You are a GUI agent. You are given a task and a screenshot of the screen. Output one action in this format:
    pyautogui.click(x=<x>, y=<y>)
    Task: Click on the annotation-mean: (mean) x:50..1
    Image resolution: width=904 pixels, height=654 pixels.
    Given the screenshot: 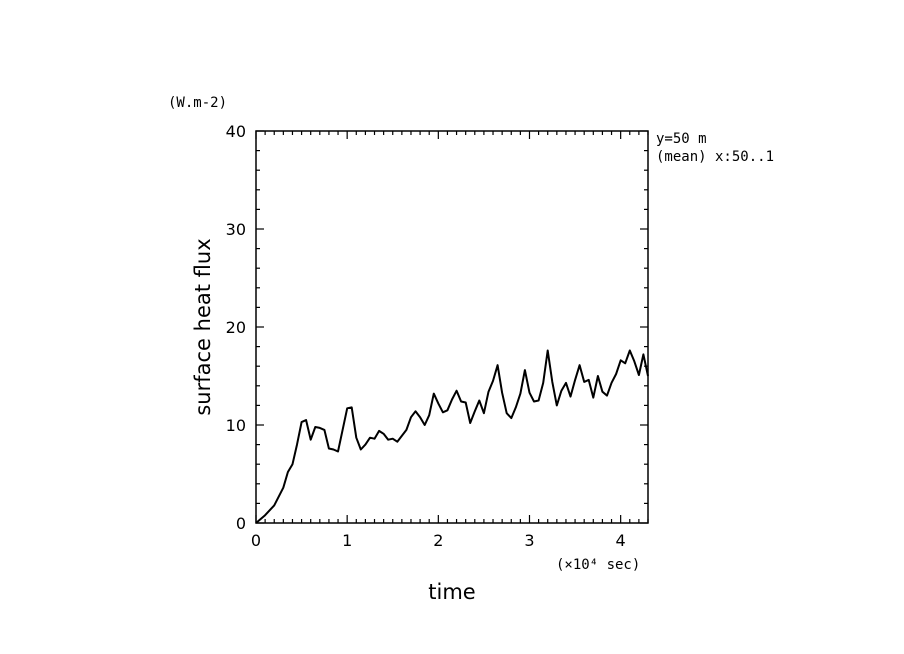 What is the action you would take?
    pyautogui.click(x=715, y=157)
    